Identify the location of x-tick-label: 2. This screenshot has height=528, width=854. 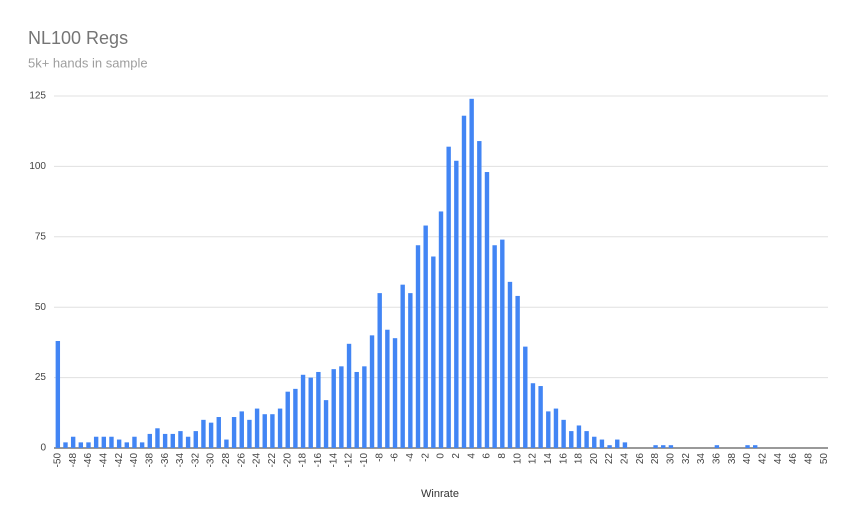
(456, 456).